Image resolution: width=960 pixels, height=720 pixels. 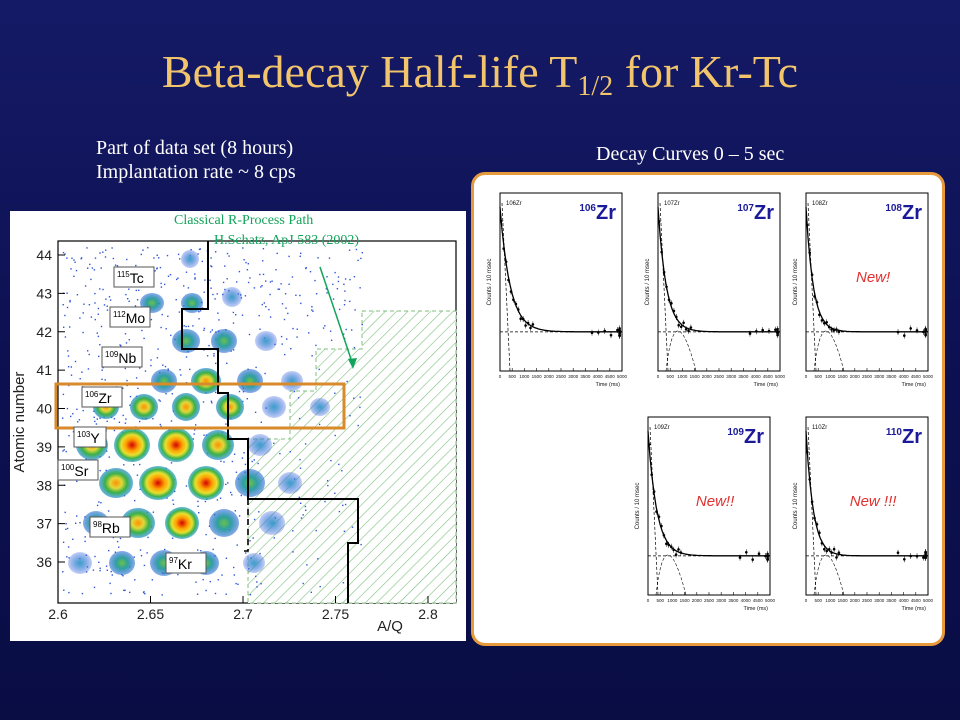 What do you see at coordinates (75, 471) in the screenshot?
I see `isotope-label: 100Sr` at bounding box center [75, 471].